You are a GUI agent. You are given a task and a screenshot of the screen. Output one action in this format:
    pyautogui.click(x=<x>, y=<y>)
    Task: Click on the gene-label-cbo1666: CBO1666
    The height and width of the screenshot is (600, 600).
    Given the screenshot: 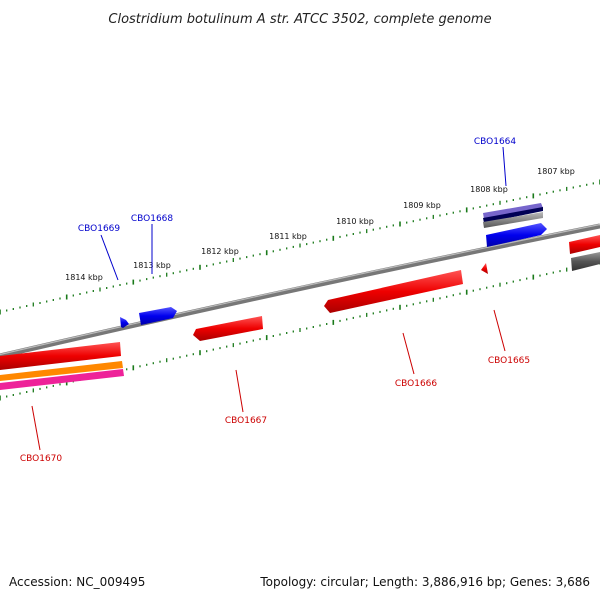 What is the action you would take?
    pyautogui.click(x=416, y=384)
    